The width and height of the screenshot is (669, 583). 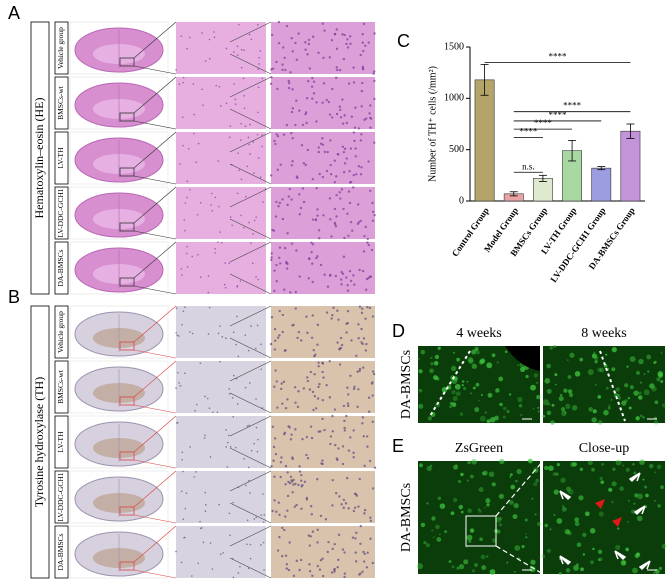 What do you see at coordinates (61, 48) in the screenshot?
I see `row-label-box` at bounding box center [61, 48].